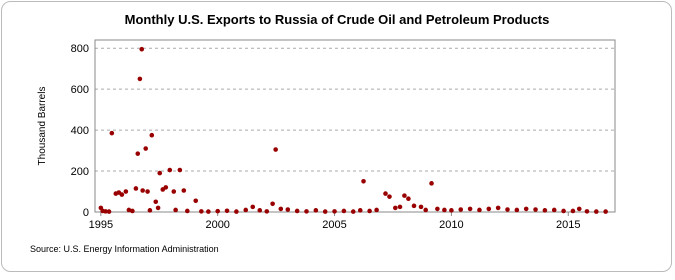 Image resolution: width=675 pixels, height=280 pixels. Describe the element at coordinates (80, 131) in the screenshot. I see `y-tick-label: 400` at that location.